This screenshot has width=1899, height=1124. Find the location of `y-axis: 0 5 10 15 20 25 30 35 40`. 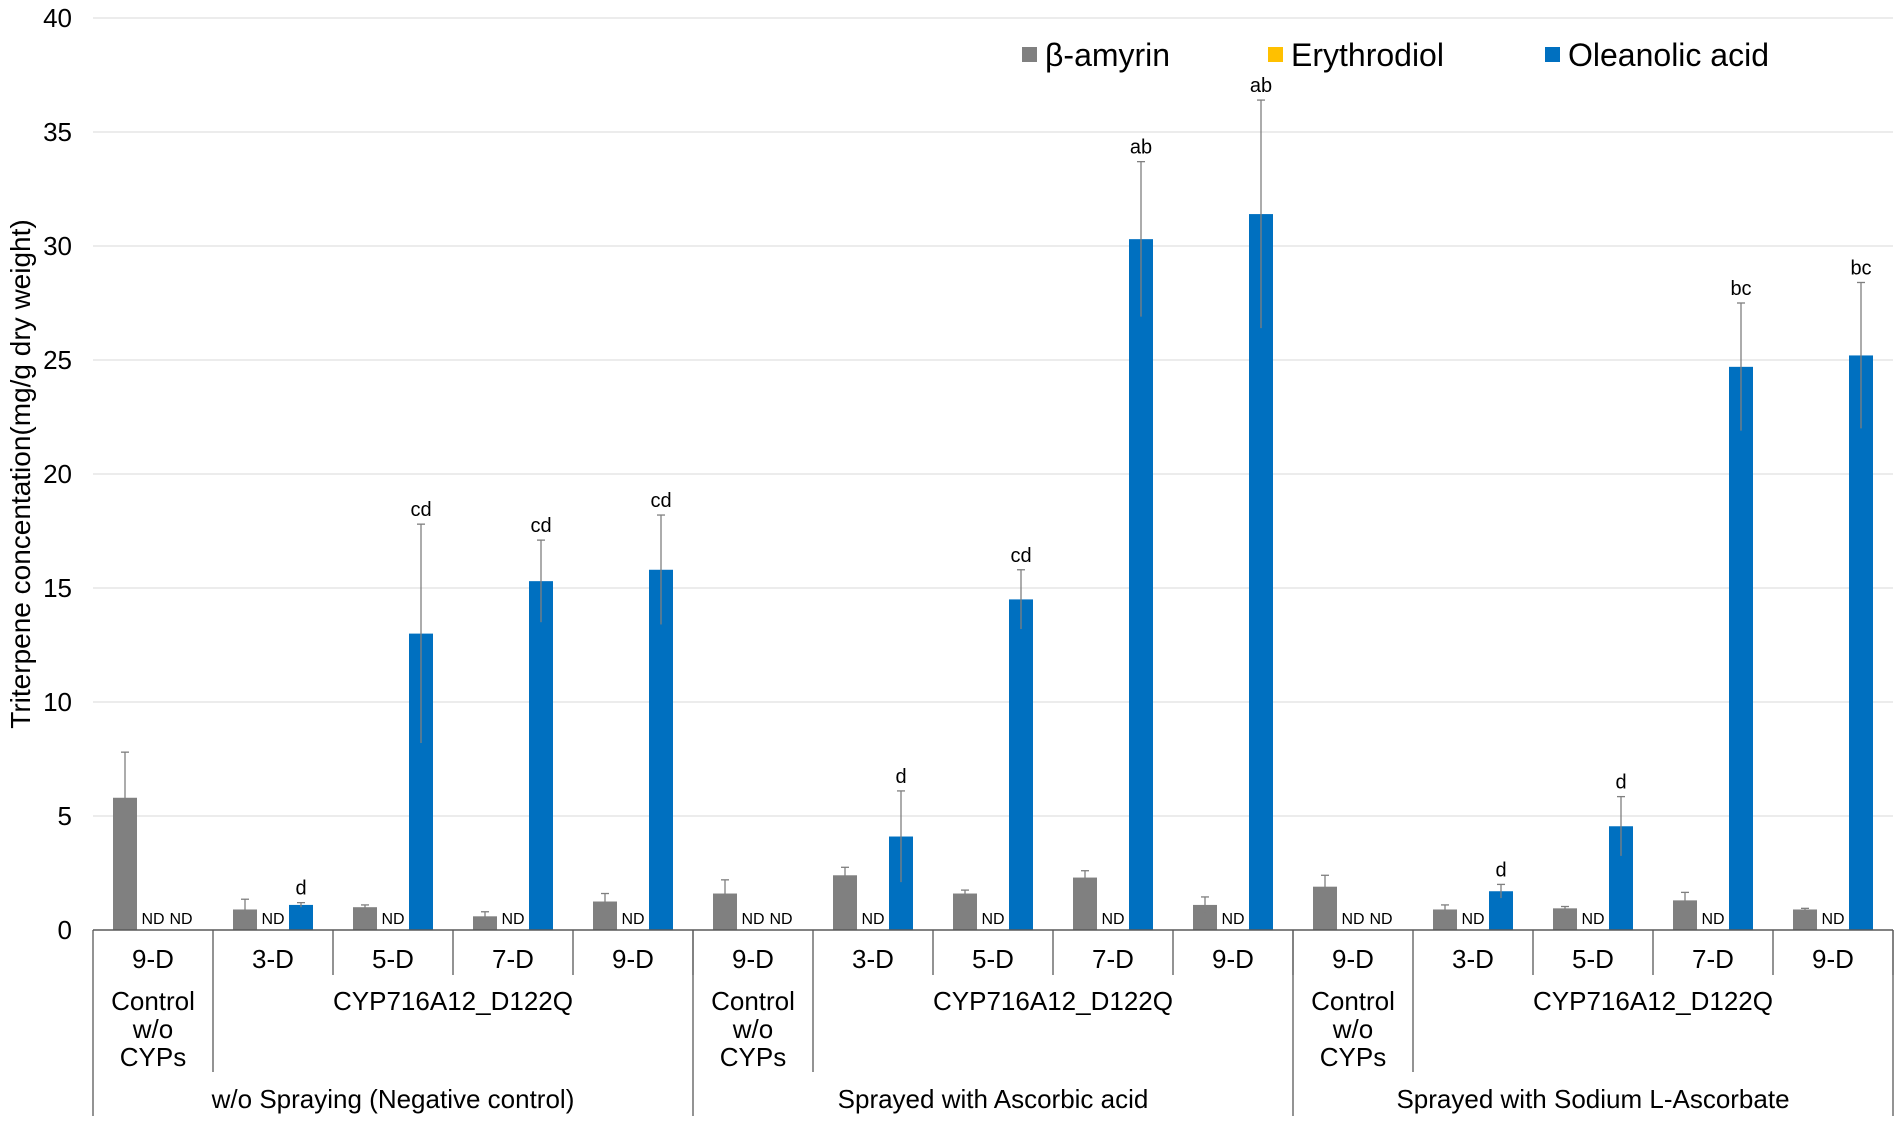

y-axis: 0 5 10 15 20 25 30 35 40 is located at coordinates (57, 474).